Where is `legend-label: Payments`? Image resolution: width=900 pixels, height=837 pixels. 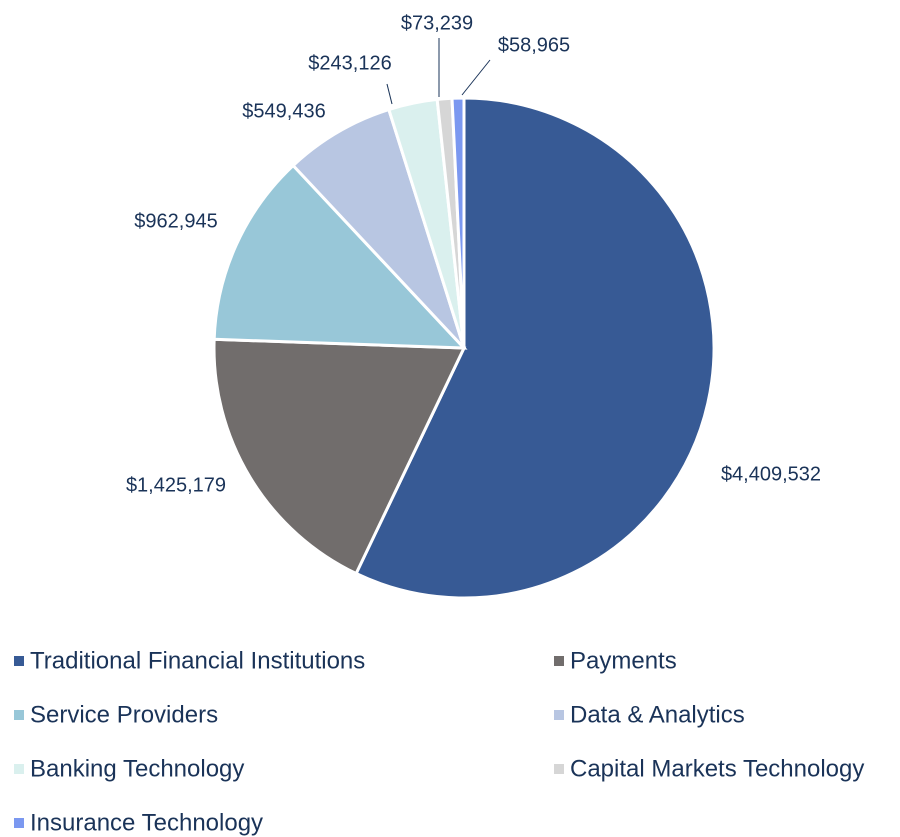
legend-label: Payments is located at coordinates (623, 660).